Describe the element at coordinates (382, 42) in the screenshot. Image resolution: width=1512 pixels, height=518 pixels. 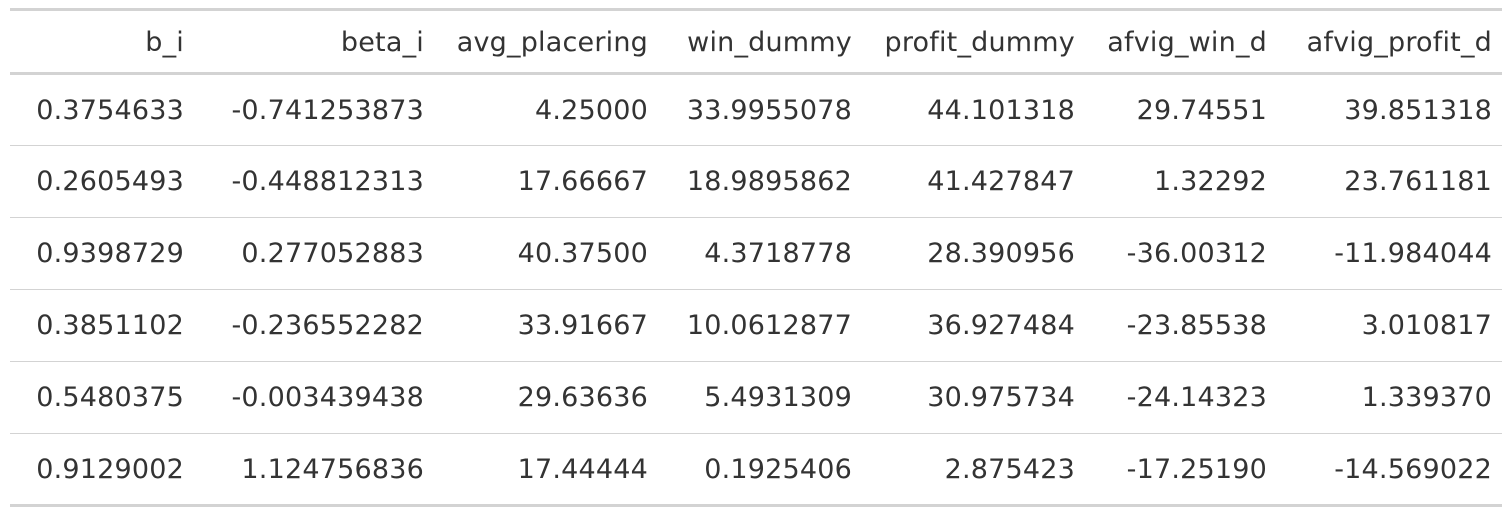
I see `column-header-beta-i: beta_i` at that location.